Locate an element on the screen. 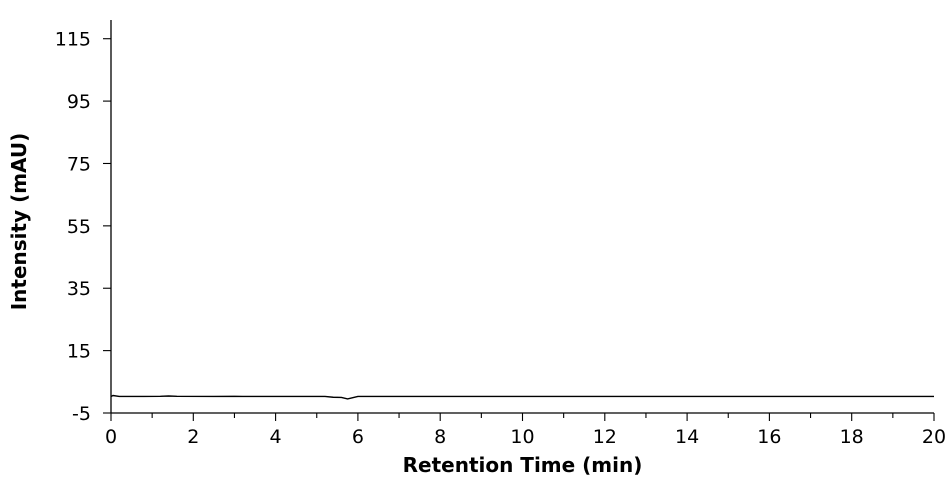  x-tick-label: 6 is located at coordinates (358, 437).